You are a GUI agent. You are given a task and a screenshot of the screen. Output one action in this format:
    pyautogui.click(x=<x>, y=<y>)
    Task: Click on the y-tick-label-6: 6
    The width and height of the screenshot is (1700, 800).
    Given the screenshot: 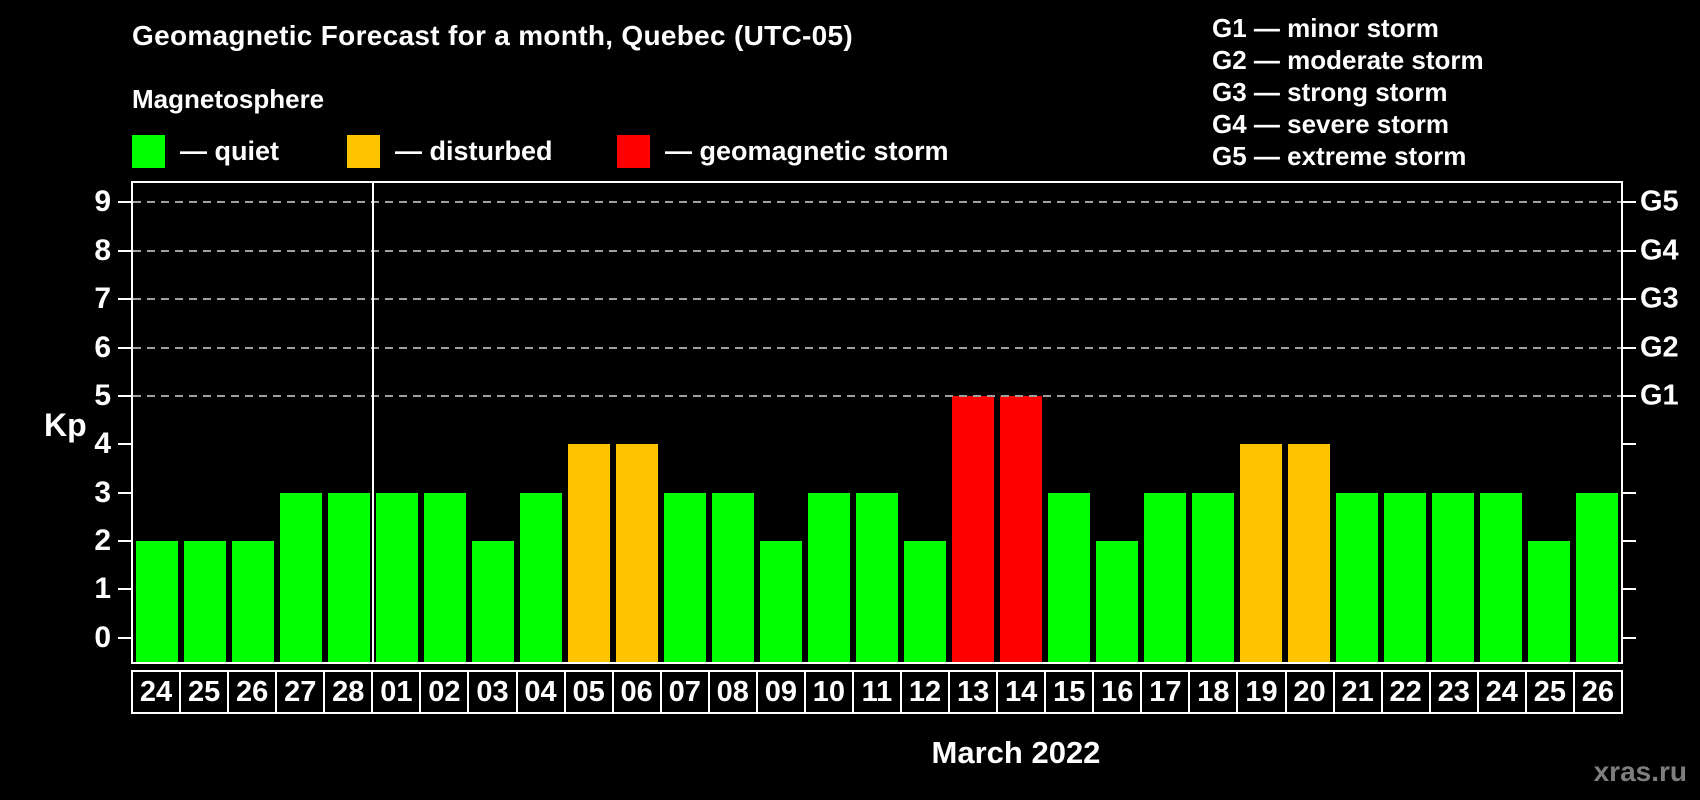 What is the action you would take?
    pyautogui.click(x=102, y=347)
    